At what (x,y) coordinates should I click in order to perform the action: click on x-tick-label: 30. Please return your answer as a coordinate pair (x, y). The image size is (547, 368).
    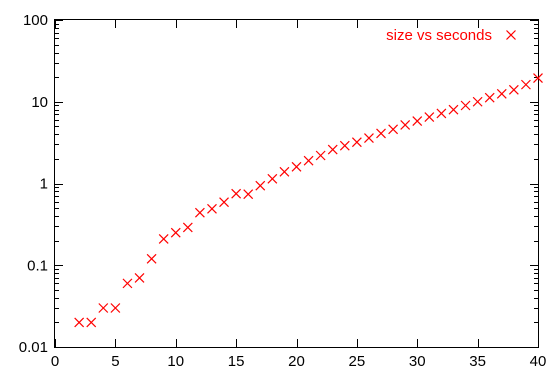
    Looking at the image, I should click on (417, 360).